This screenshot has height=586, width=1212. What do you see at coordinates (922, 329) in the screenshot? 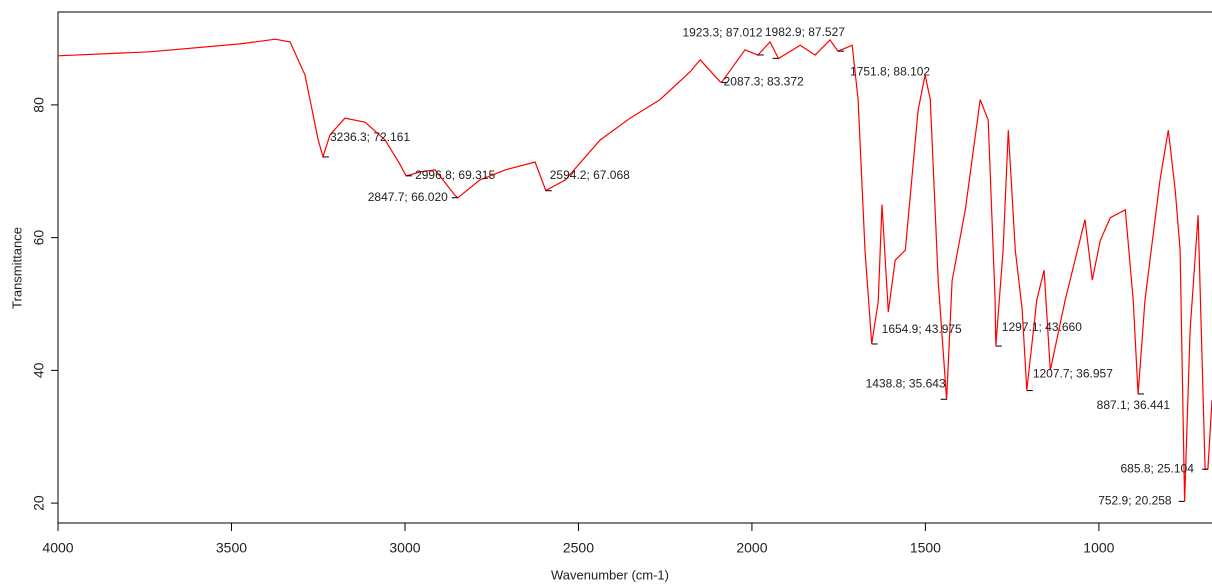
I see `annotation-label: 1654.9; 43.975` at bounding box center [922, 329].